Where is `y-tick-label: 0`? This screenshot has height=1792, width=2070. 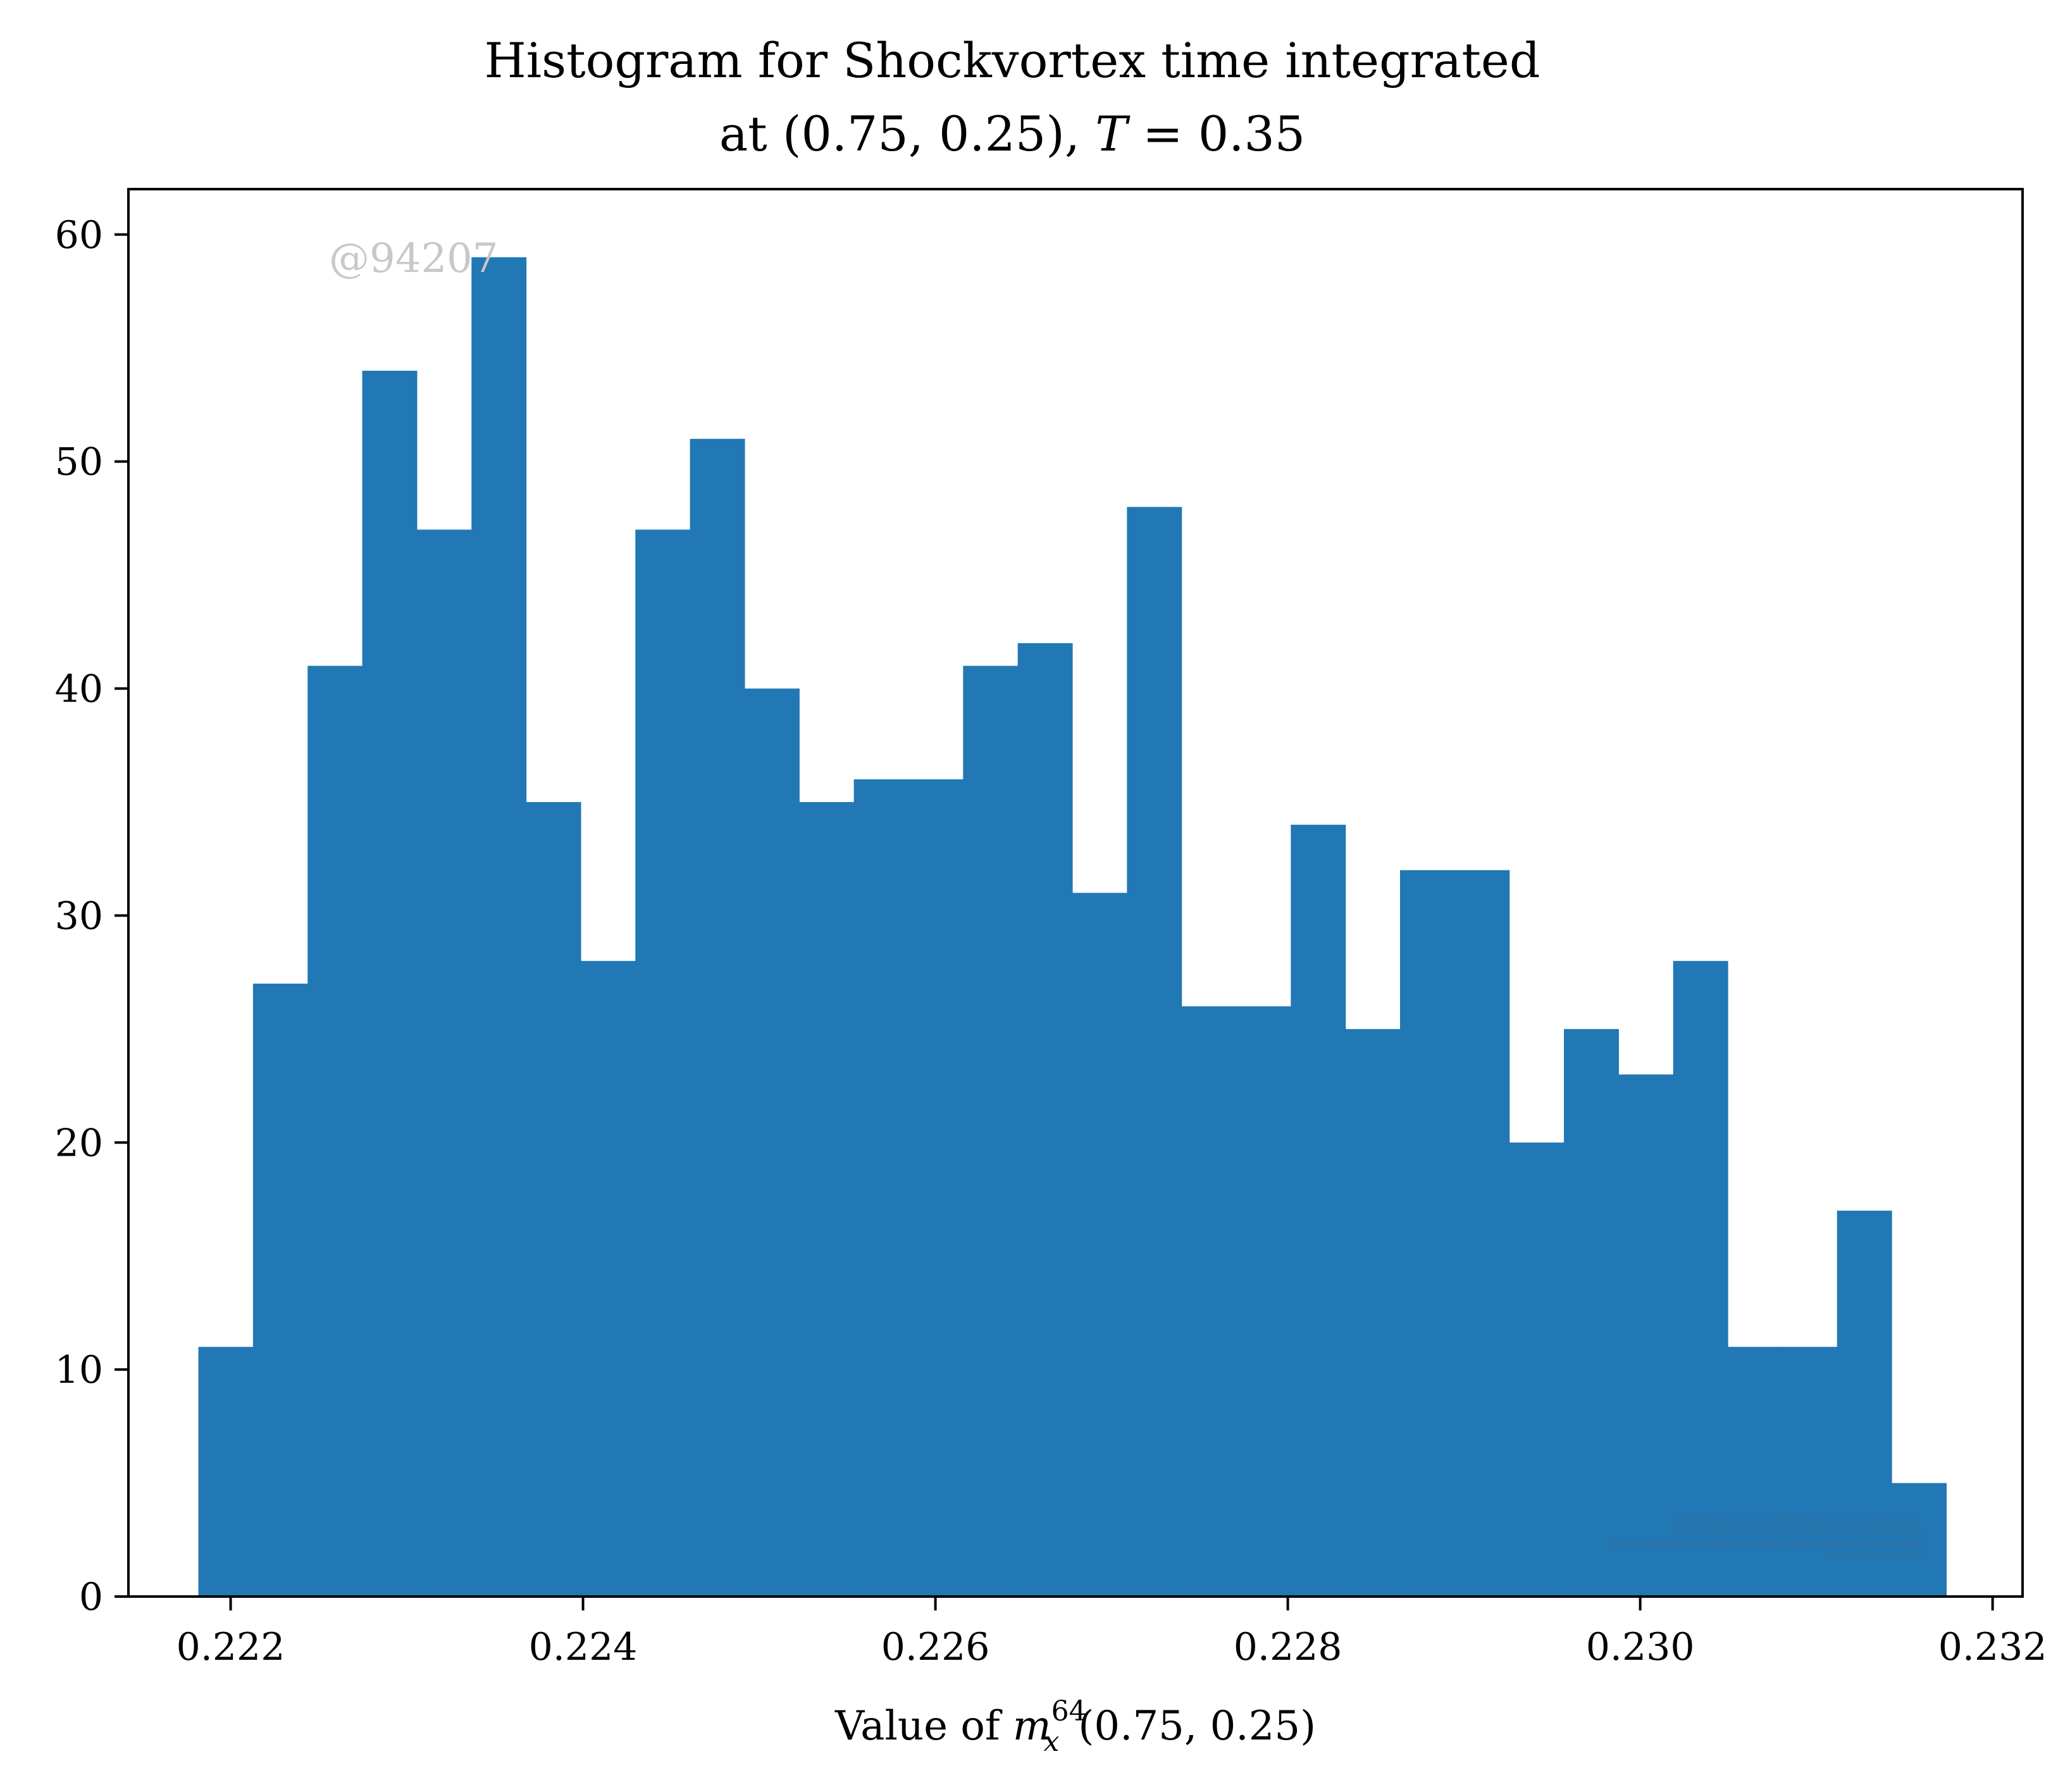 y-tick-label: 0 is located at coordinates (91, 1597).